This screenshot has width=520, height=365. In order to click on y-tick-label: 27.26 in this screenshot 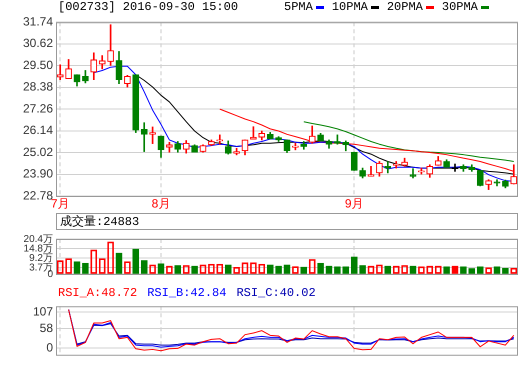, I will do `click(38, 108)`.